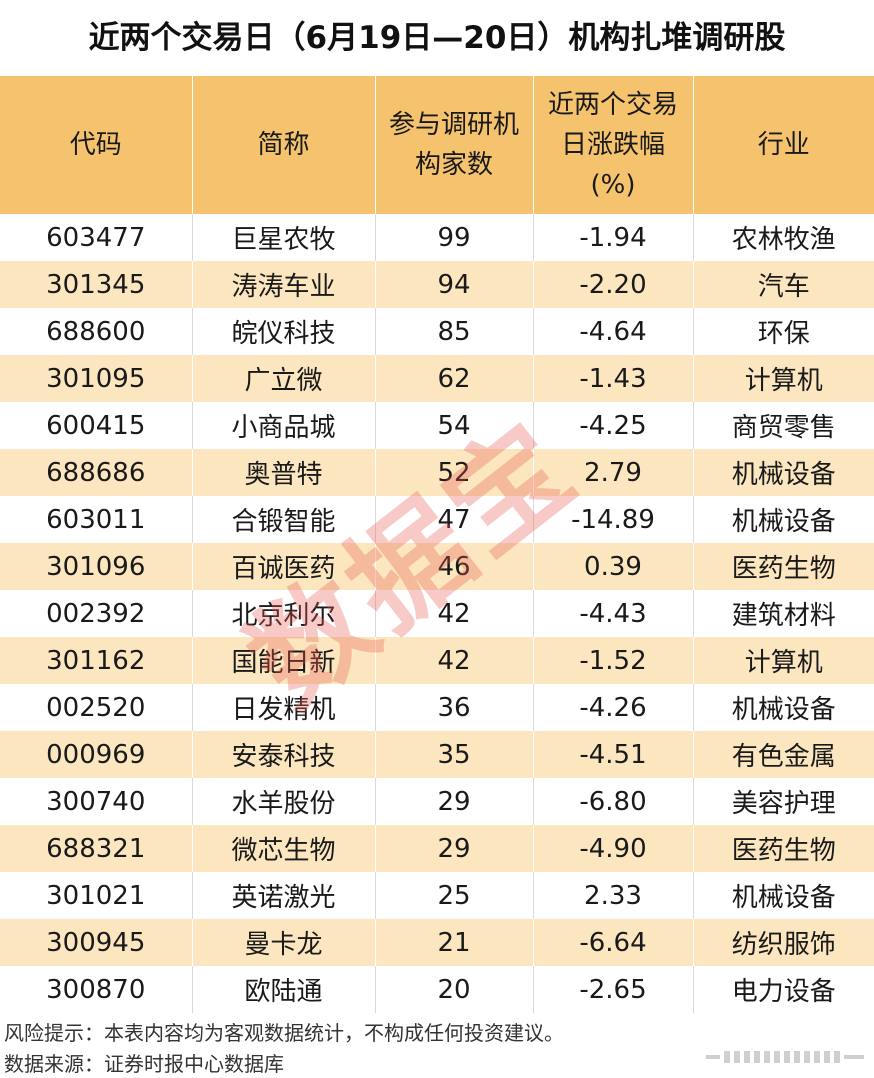 The width and height of the screenshot is (874, 1078). I want to click on table-row: 600415 小商品城 54 -4.25 商贸零售, so click(437, 425).